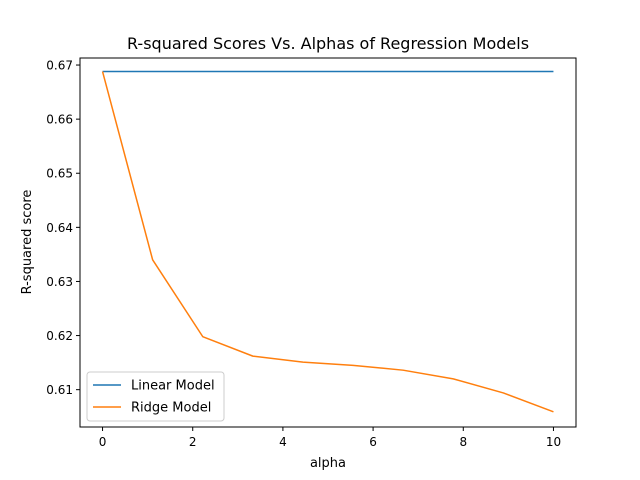  I want to click on y-tick-label: 0.66, so click(59, 120).